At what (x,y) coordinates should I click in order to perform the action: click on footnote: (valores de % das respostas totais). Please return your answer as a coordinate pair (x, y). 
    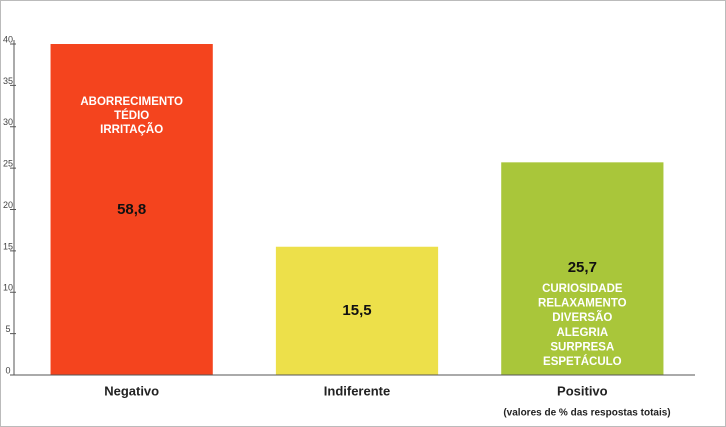
    Looking at the image, I should click on (586, 413).